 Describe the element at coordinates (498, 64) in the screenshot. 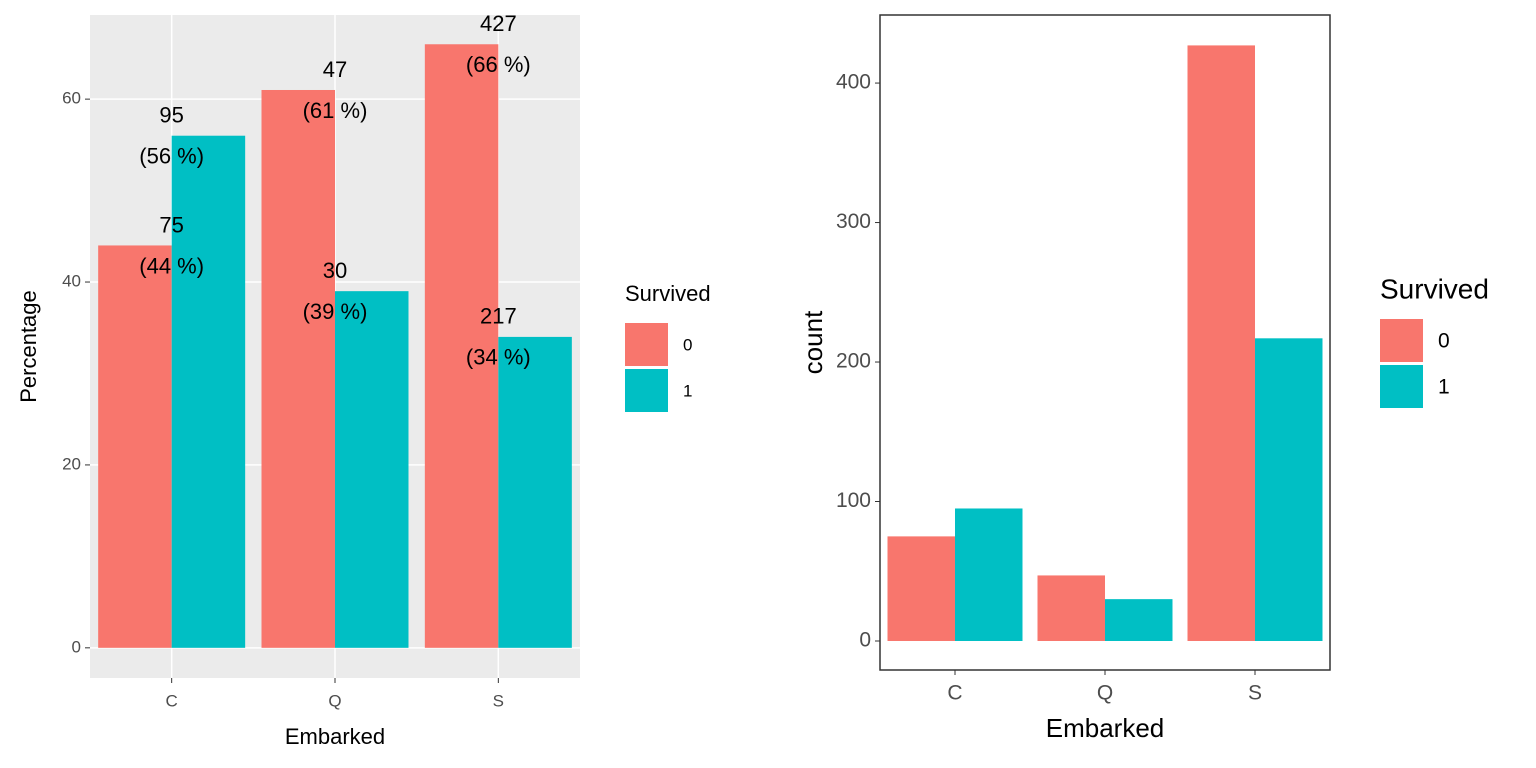

I see `value-label: (66 %)` at that location.